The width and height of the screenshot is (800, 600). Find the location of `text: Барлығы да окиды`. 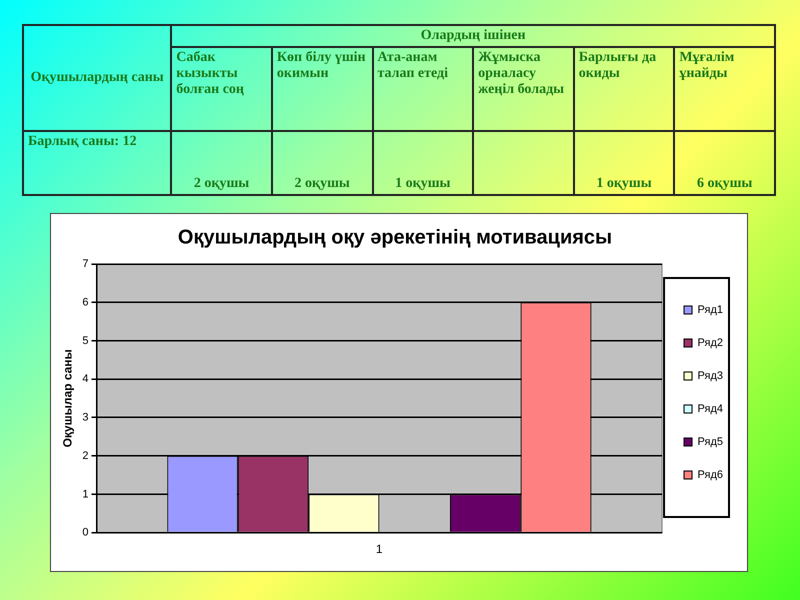

text: Барлығы да окиды is located at coordinates (624, 89).